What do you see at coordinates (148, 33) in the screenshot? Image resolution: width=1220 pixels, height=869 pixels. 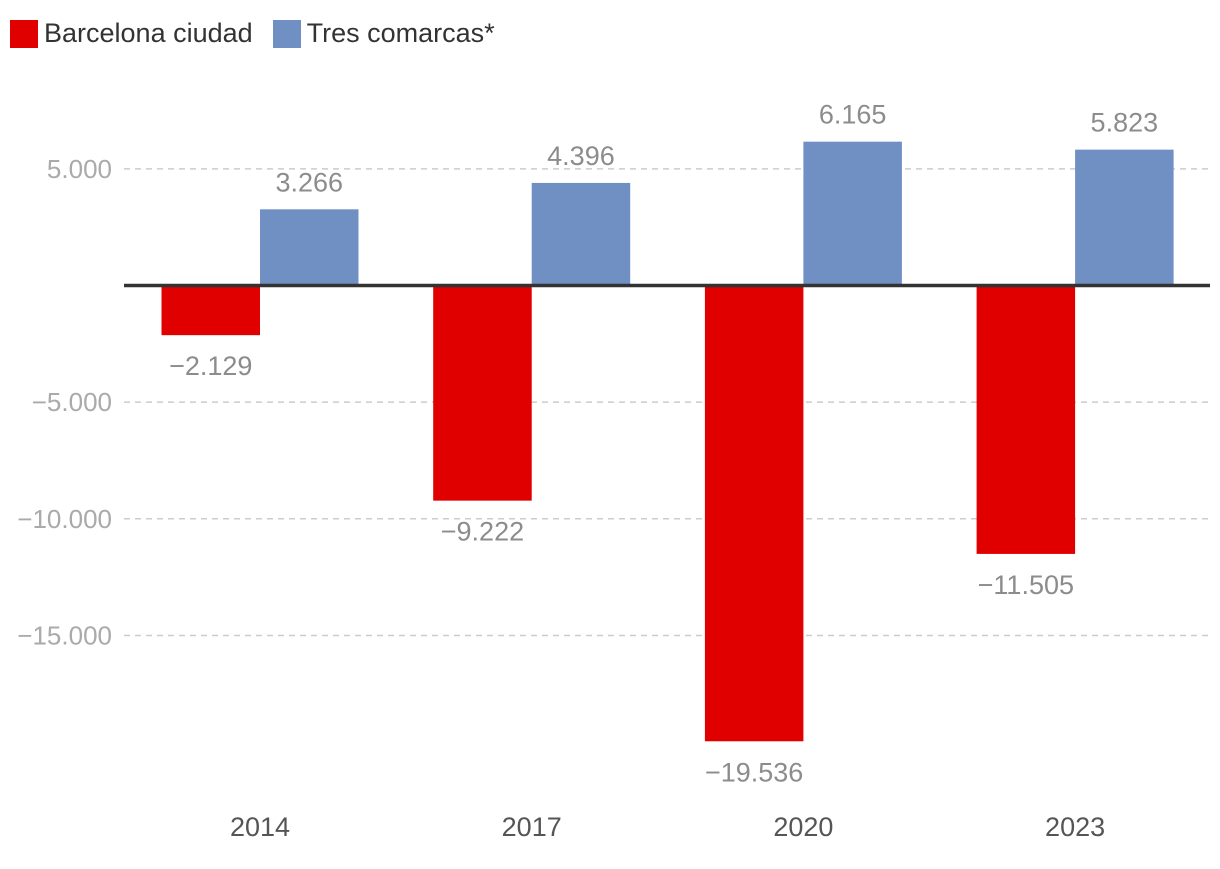 I see `legend-label-barcelona: Barcelona ciudad` at bounding box center [148, 33].